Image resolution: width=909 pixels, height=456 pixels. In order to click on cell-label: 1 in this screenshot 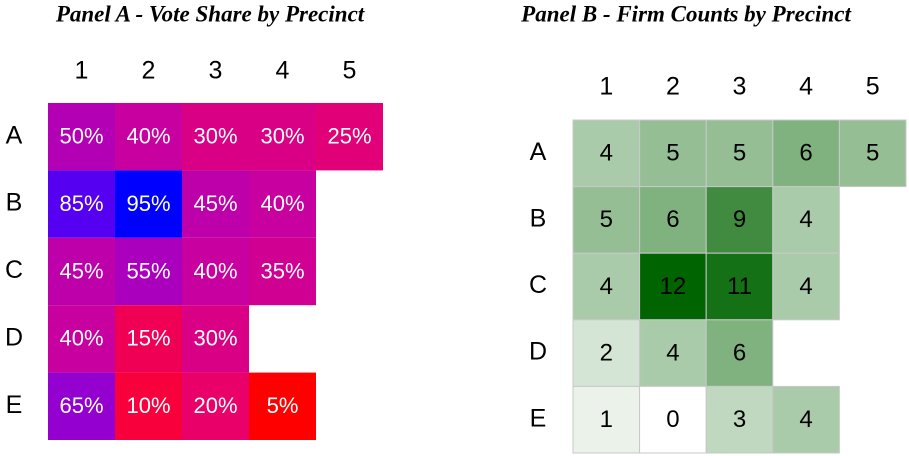, I will do `click(606, 419)`.